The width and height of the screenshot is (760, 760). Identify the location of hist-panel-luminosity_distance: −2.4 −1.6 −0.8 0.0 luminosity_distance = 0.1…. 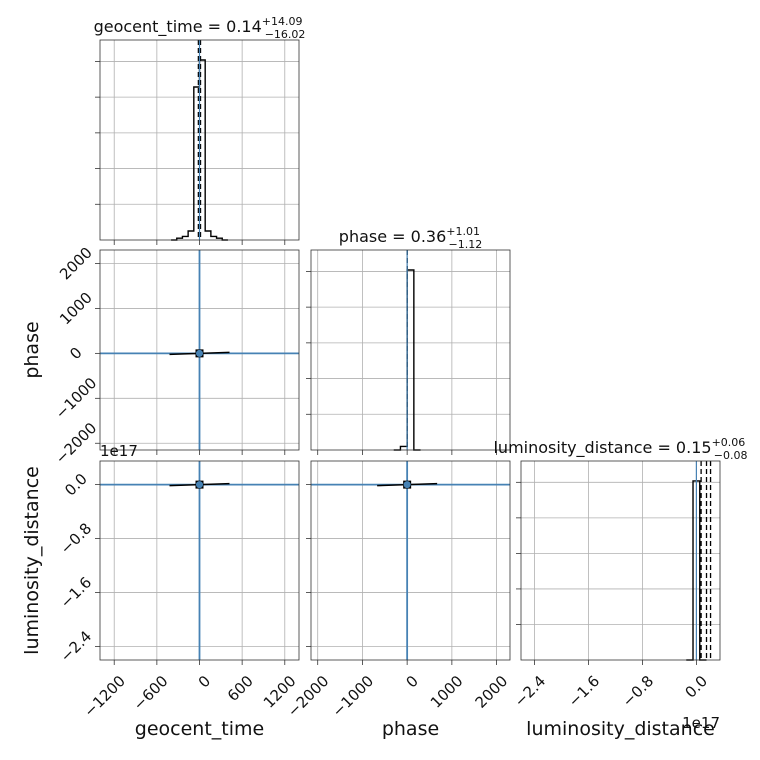
(620, 573).